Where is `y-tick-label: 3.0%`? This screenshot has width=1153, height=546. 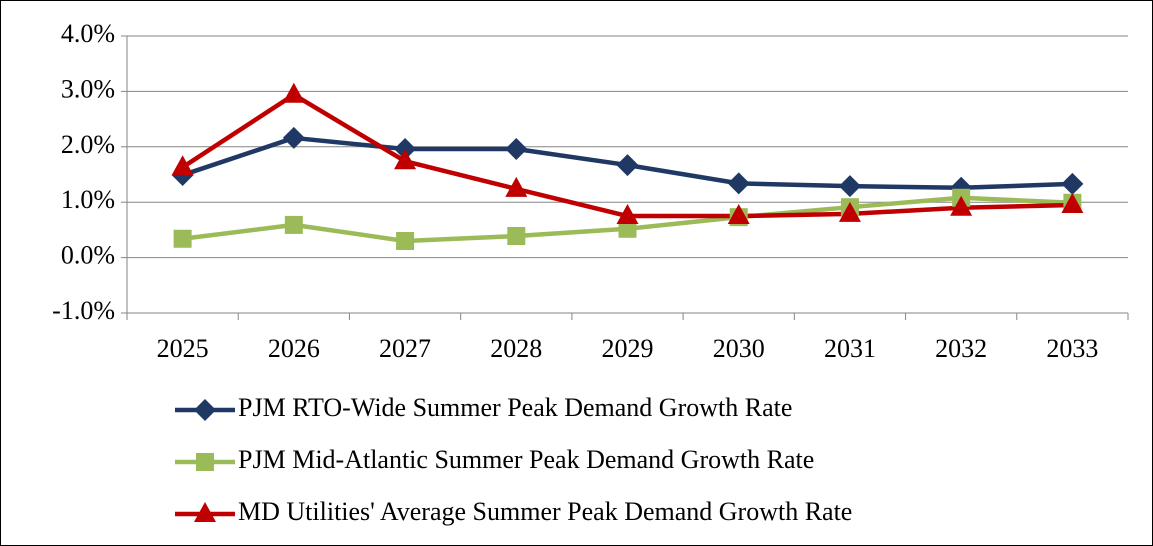 y-tick-label: 3.0% is located at coordinates (88, 88).